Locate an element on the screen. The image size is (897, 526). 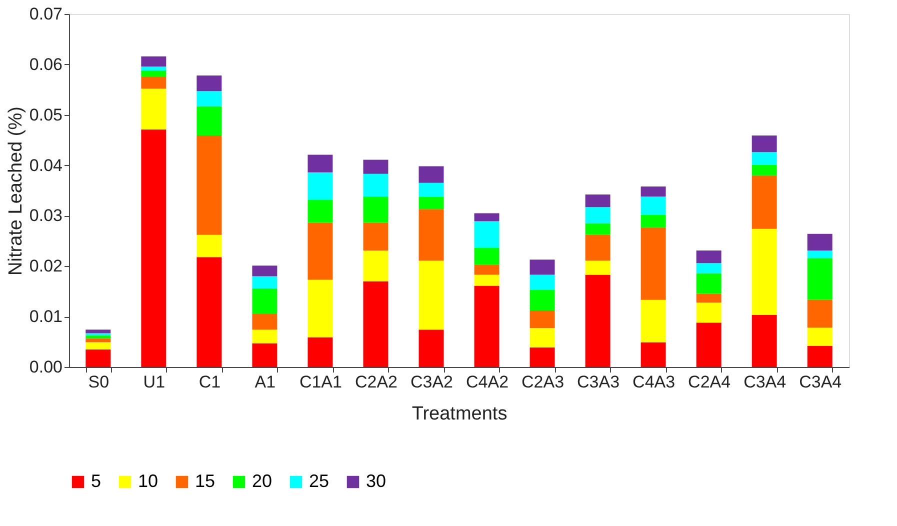
y-tick-label: 0.04 is located at coordinates (45, 165).